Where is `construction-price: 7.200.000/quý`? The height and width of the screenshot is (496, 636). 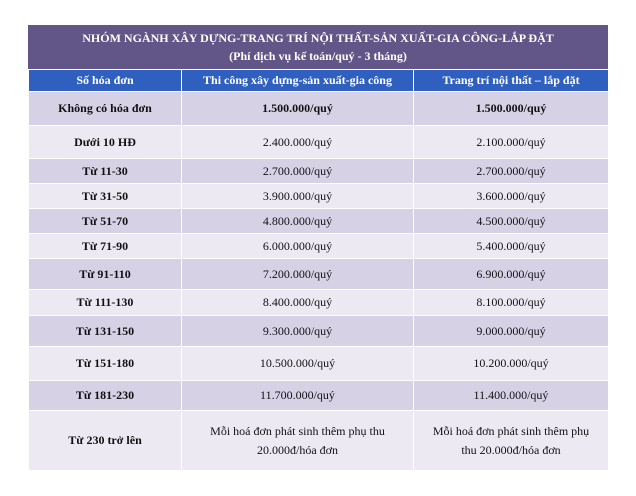
construction-price: 7.200.000/quý is located at coordinates (297, 274).